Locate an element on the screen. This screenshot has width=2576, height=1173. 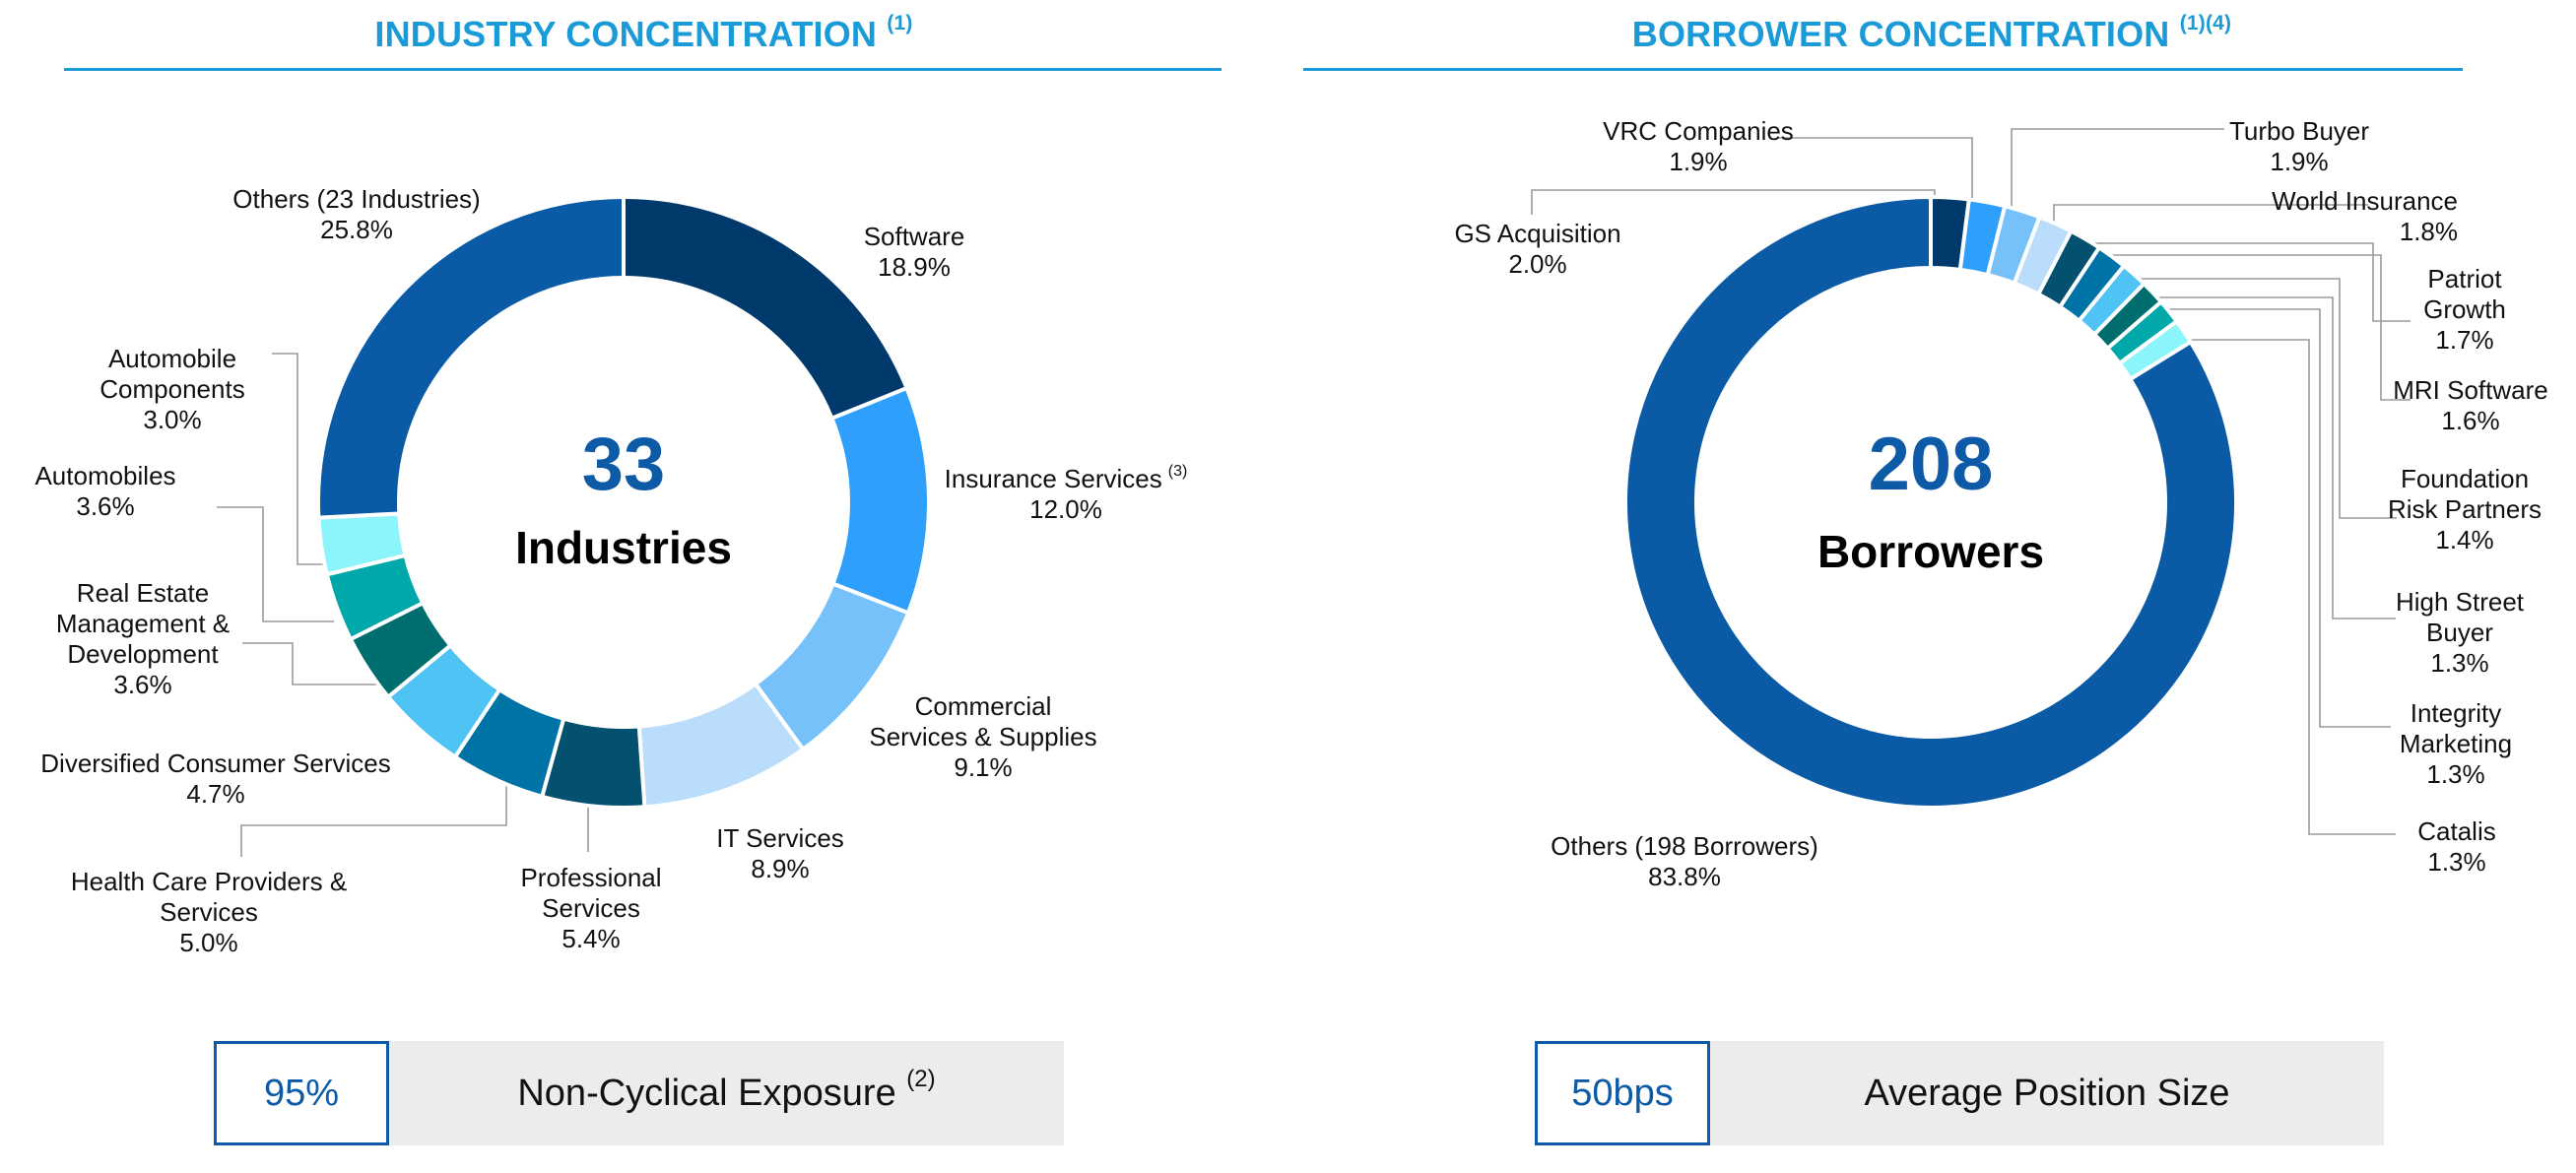
non-cyclical-stat: 95% Non-Cyclical Exposure (2) is located at coordinates (639, 1093).